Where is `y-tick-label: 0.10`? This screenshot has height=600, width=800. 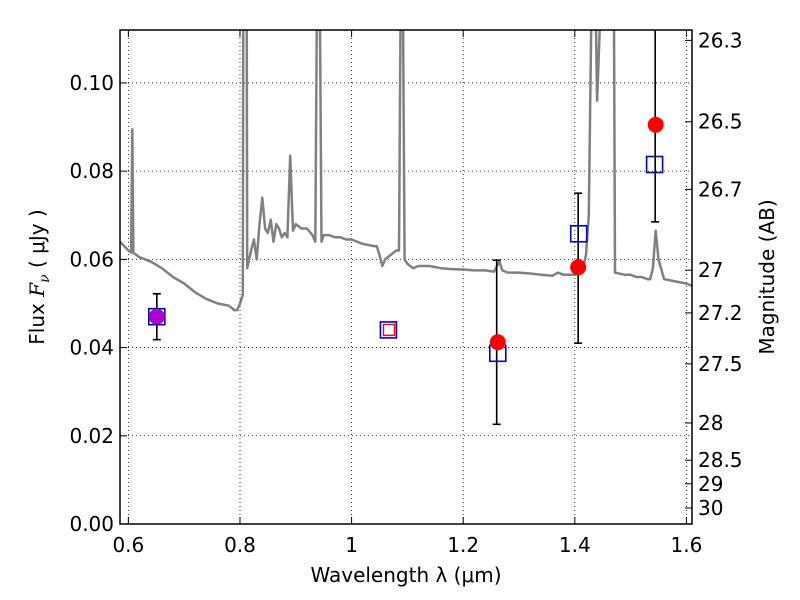
y-tick-label: 0.10 is located at coordinates (91, 83).